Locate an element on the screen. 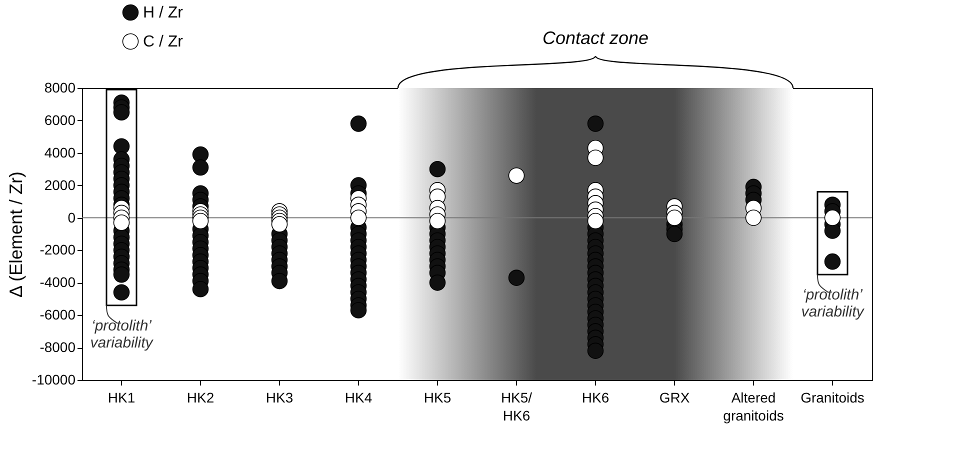 This screenshot has height=450, width=964. x-tick-label: HK5/ HK6 is located at coordinates (516, 407).